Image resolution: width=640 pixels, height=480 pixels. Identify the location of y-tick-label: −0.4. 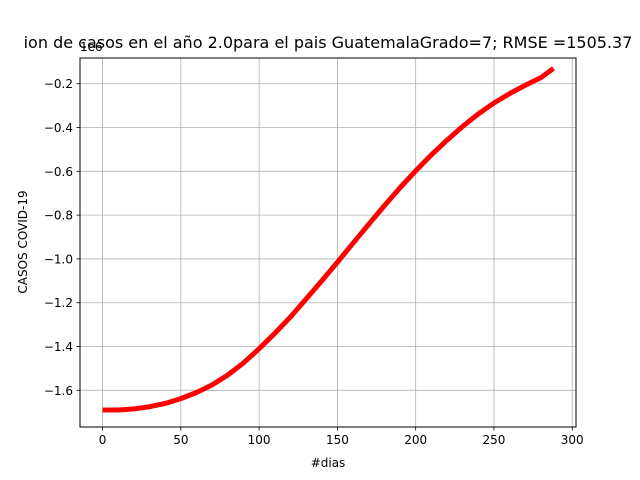
(58, 128).